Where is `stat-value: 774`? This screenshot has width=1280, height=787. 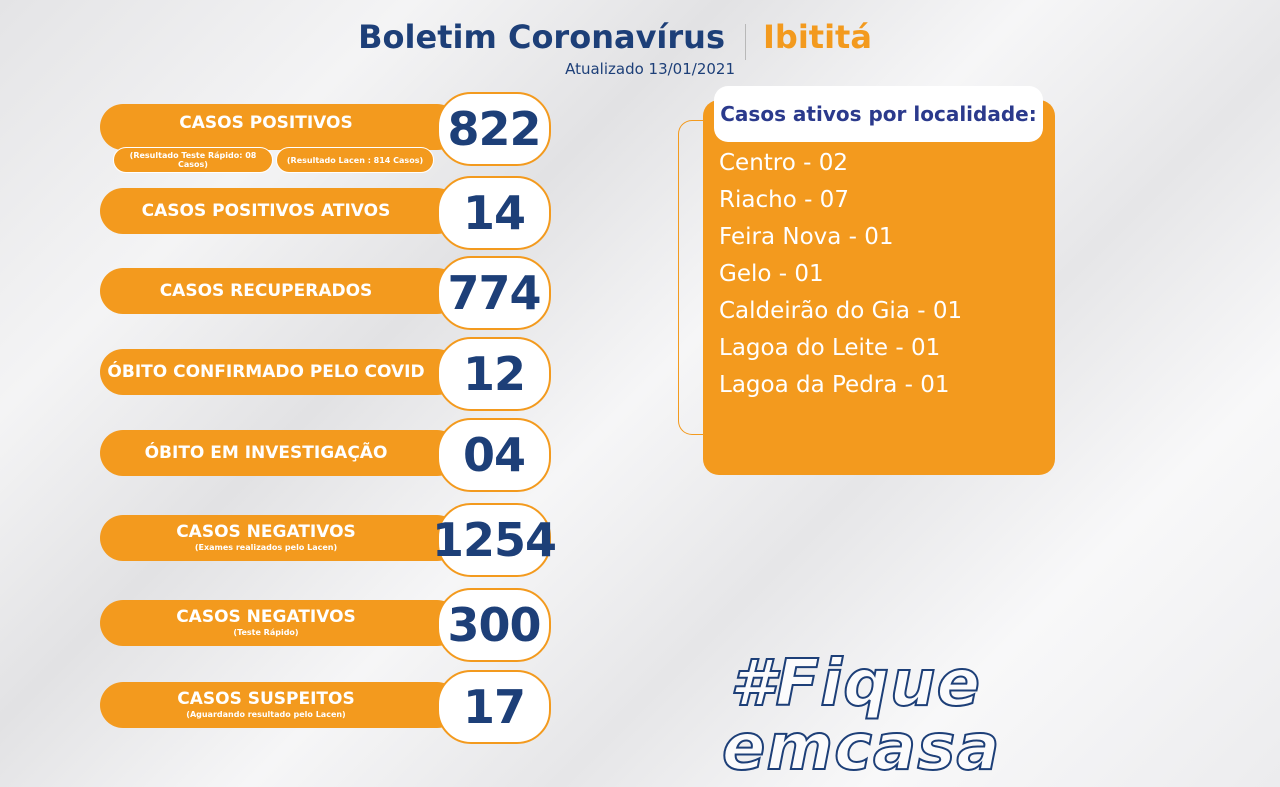 stat-value: 774 is located at coordinates (494, 293).